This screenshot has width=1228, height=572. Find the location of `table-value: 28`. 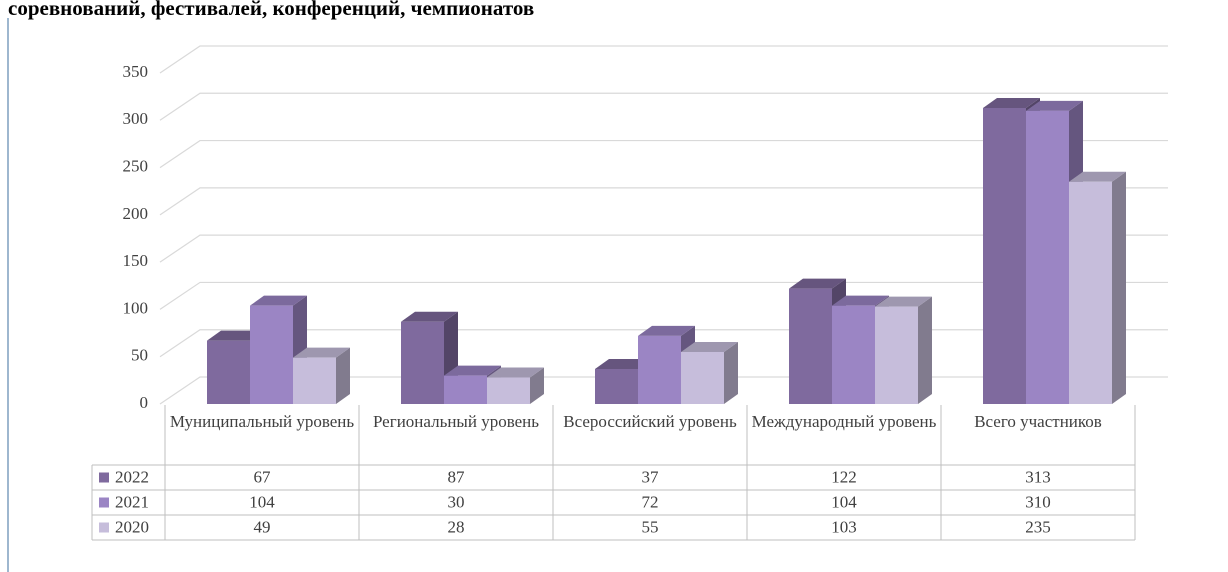

table-value: 28 is located at coordinates (456, 526).